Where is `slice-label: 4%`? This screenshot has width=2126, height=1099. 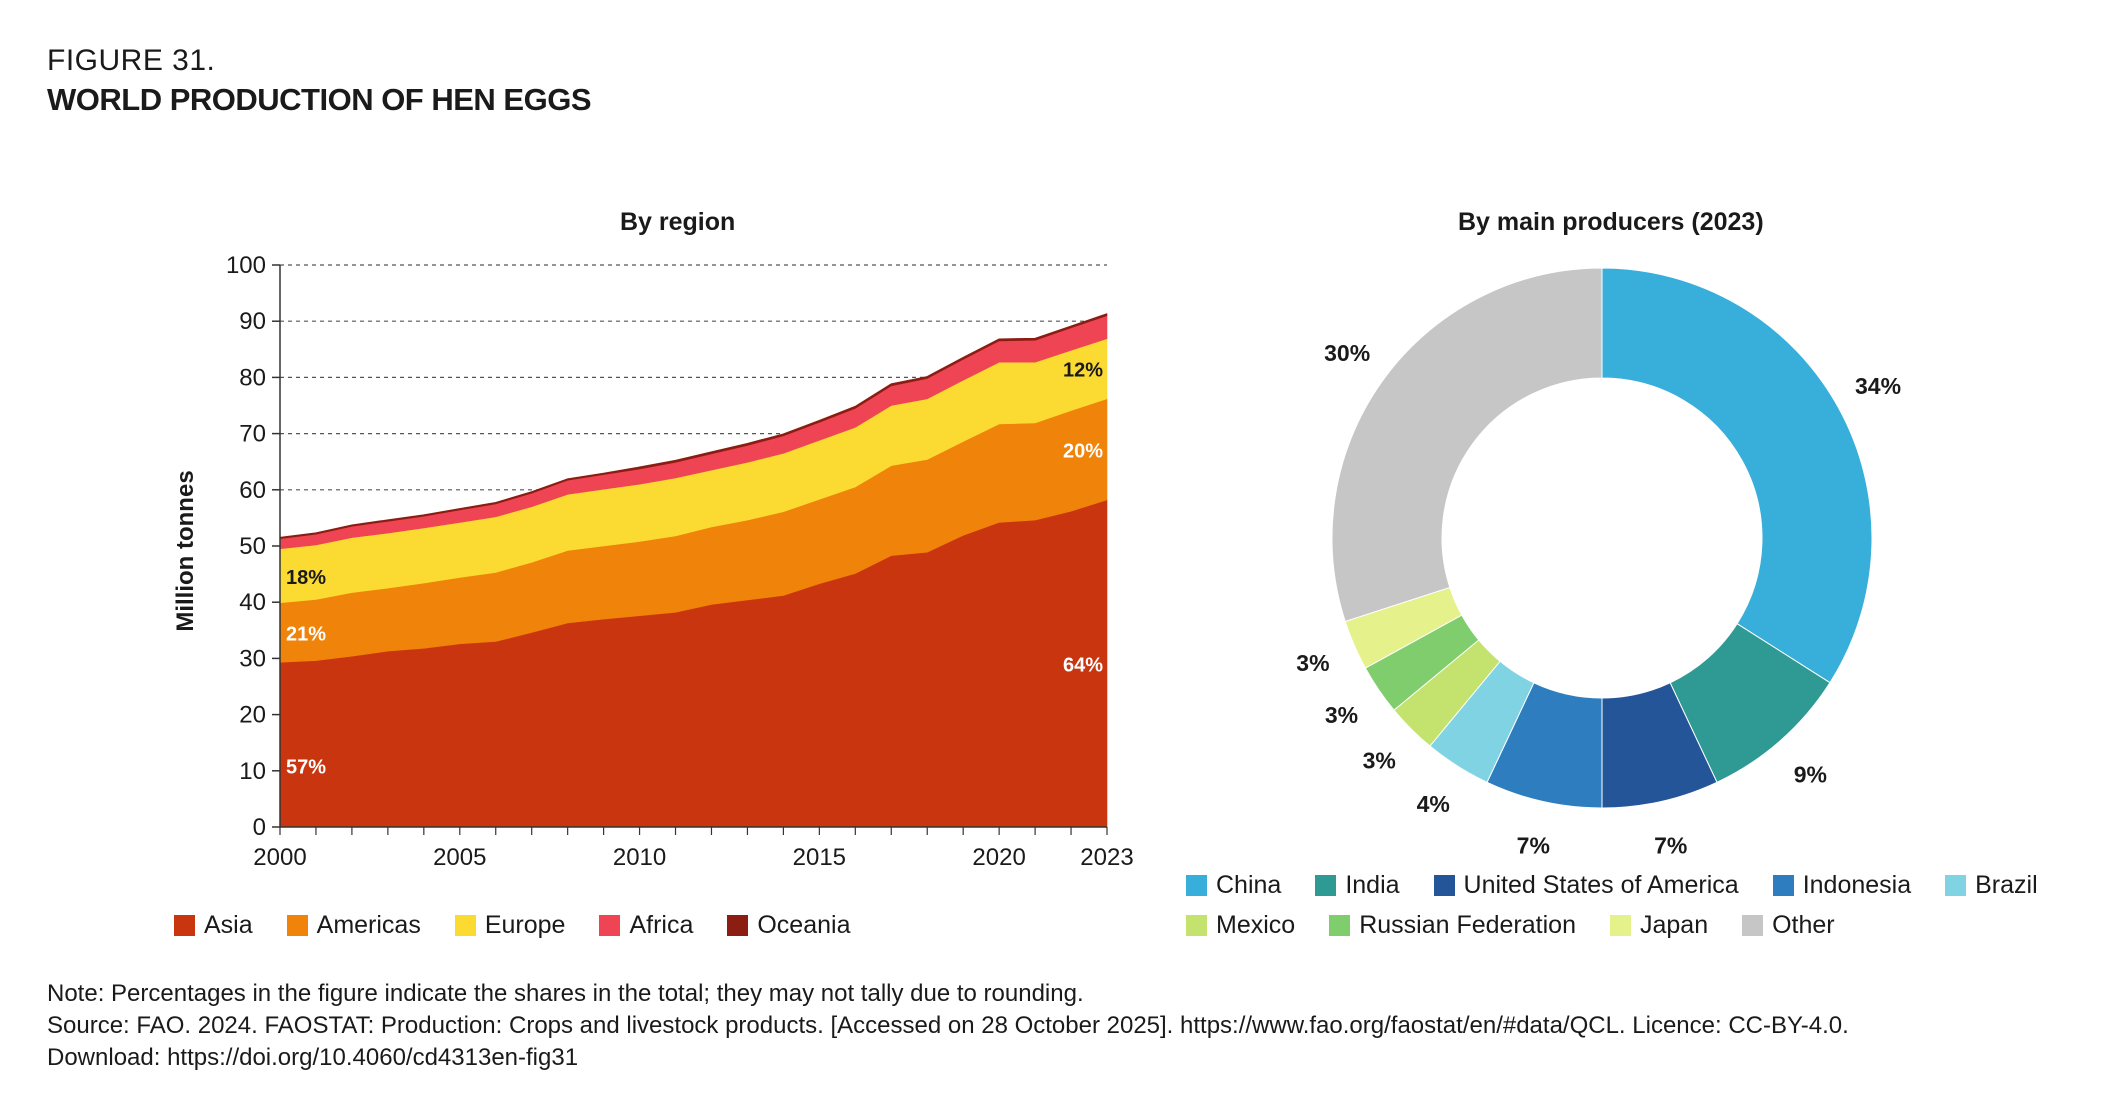 slice-label: 4% is located at coordinates (1433, 804).